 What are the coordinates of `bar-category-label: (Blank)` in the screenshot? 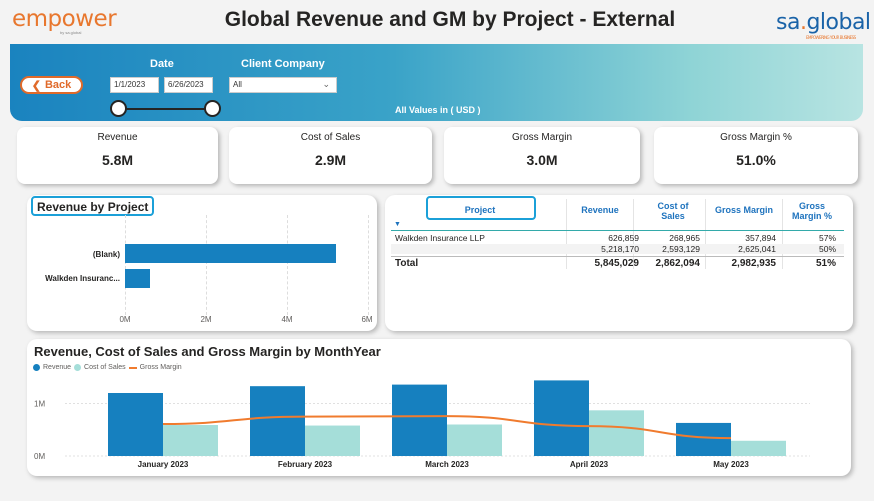 It's located at (106, 254).